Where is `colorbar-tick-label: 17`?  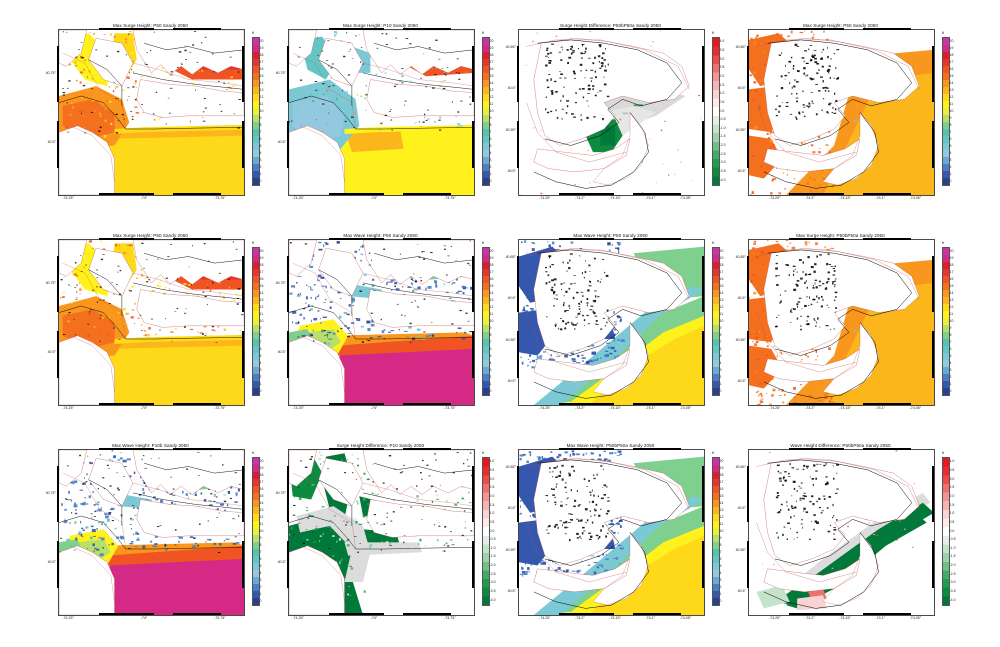
colorbar-tick-label: 17 is located at coordinates (261, 61).